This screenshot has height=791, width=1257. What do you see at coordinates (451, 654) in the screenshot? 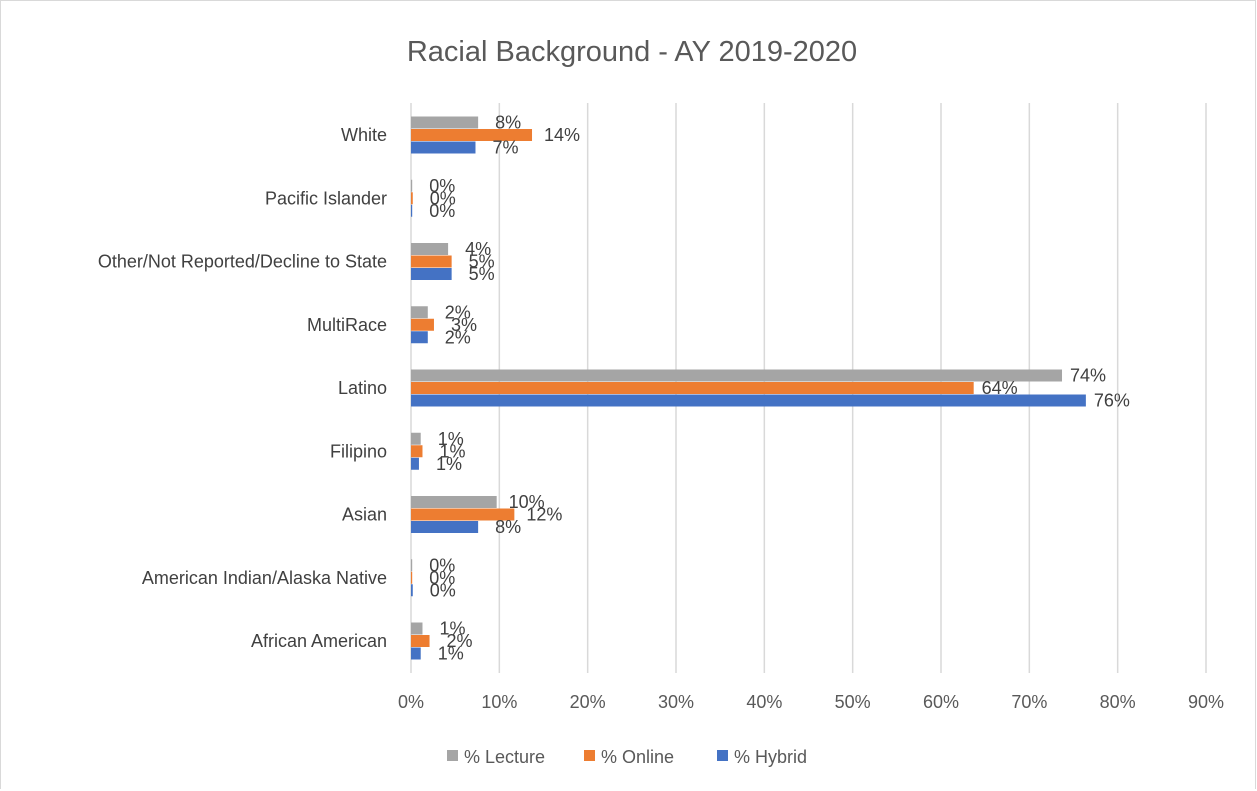
I see `data-label-hybrid-african-american: 1%` at bounding box center [451, 654].